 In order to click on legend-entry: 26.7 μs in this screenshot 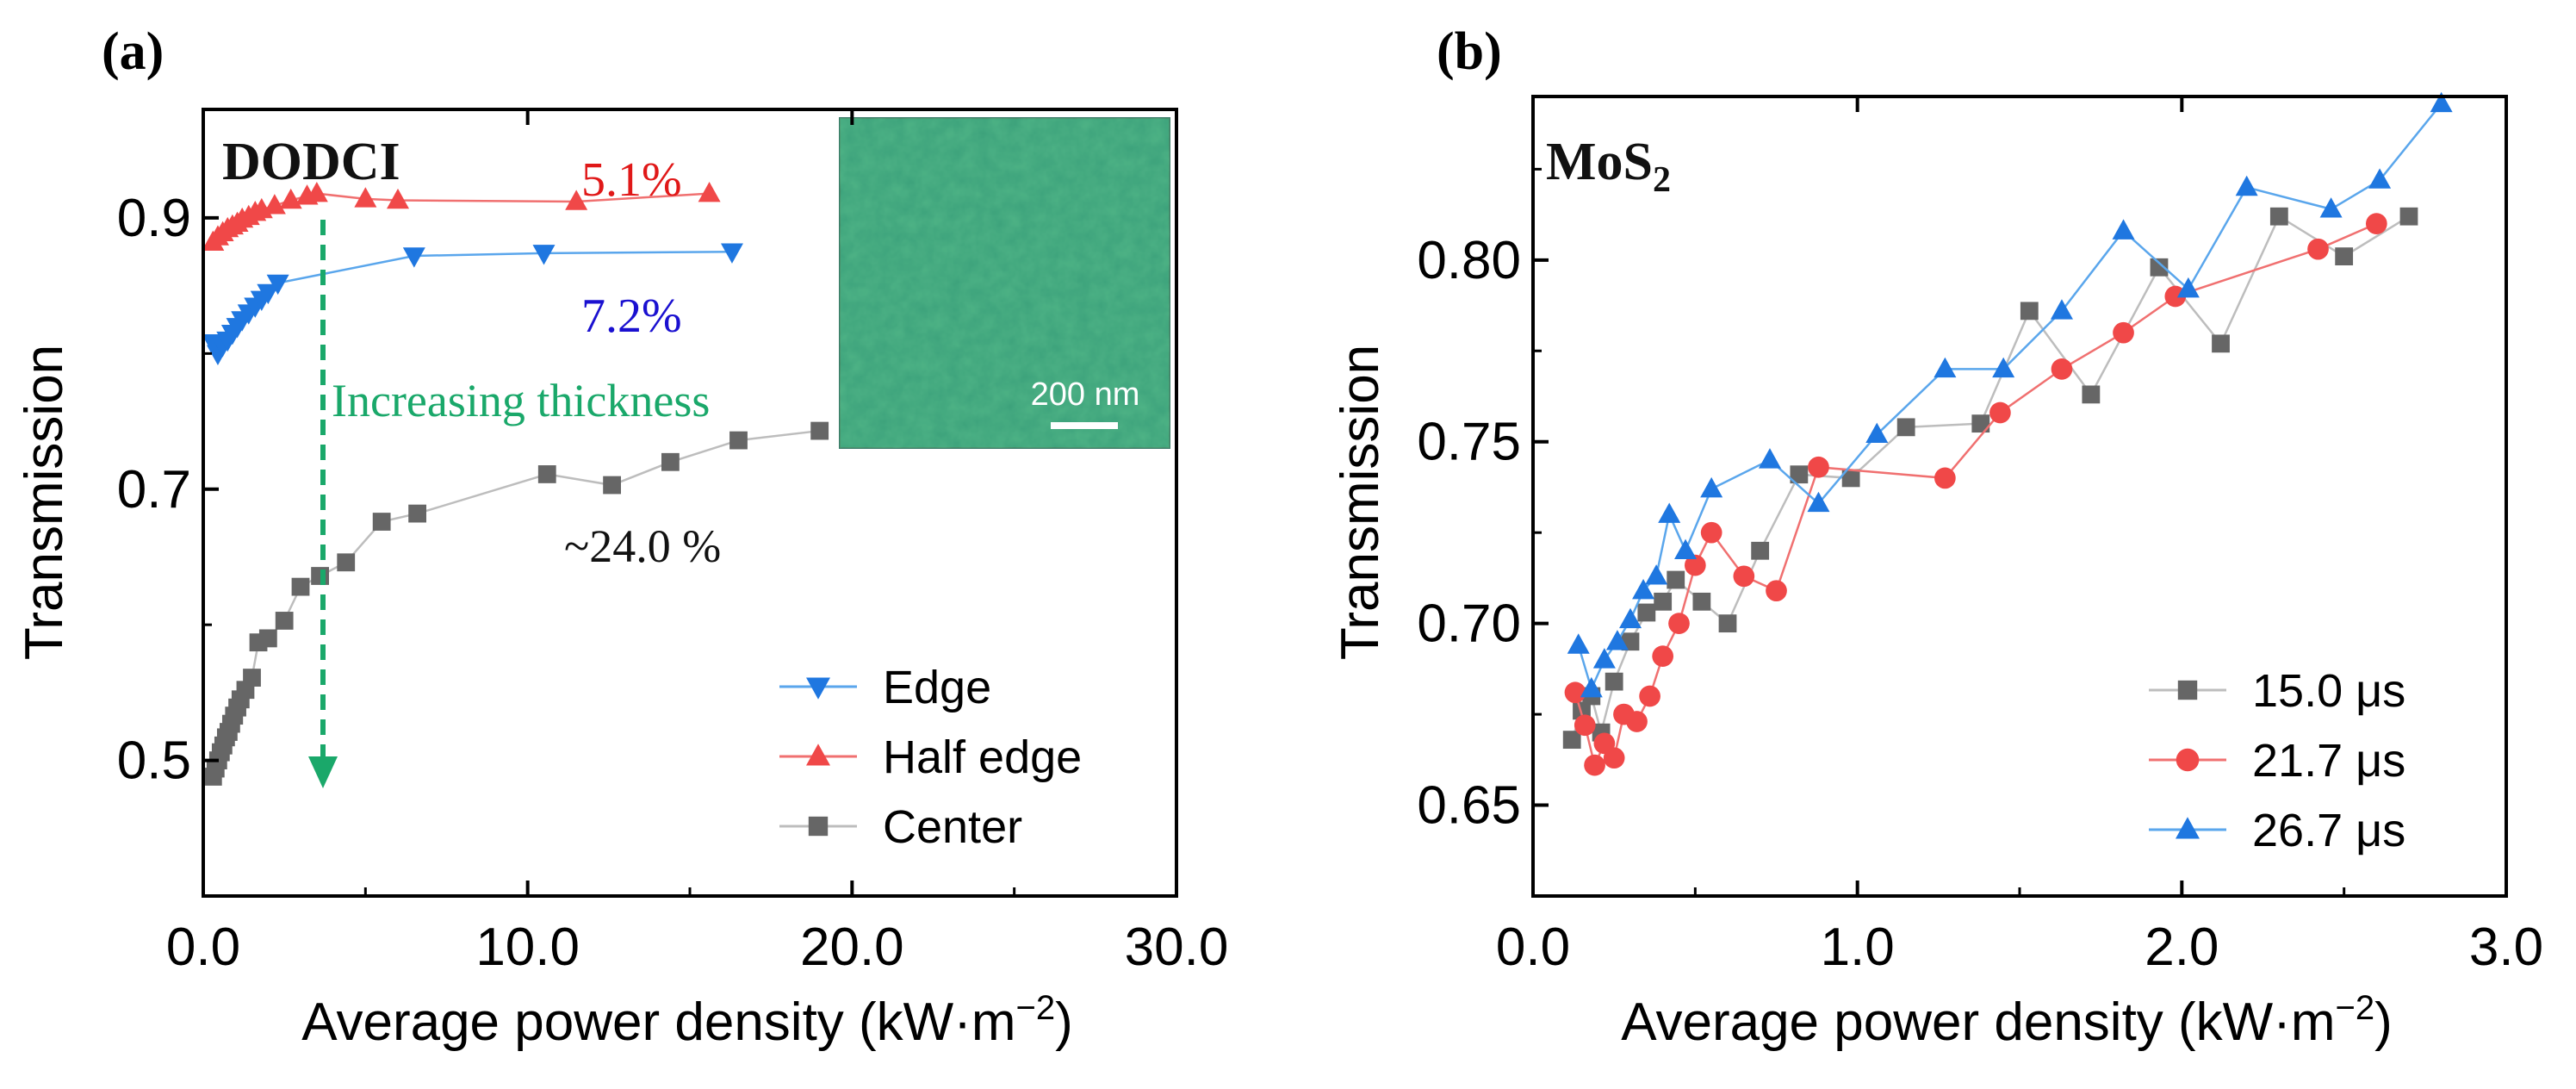, I will do `click(2277, 831)`.